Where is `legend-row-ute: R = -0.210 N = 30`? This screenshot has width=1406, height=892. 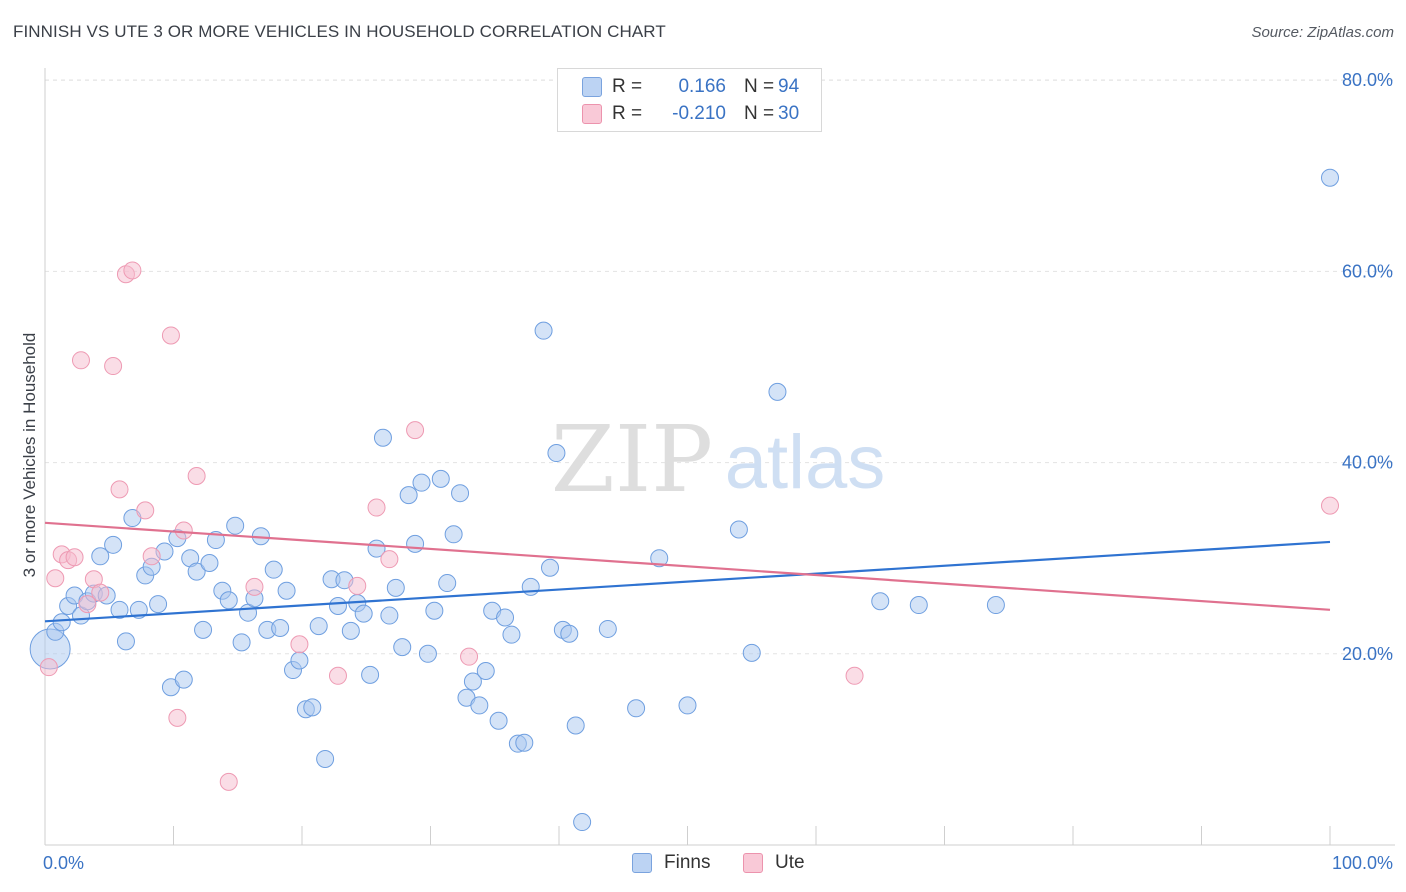 legend-row-ute: R = -0.210 N = 30 is located at coordinates (690, 114).